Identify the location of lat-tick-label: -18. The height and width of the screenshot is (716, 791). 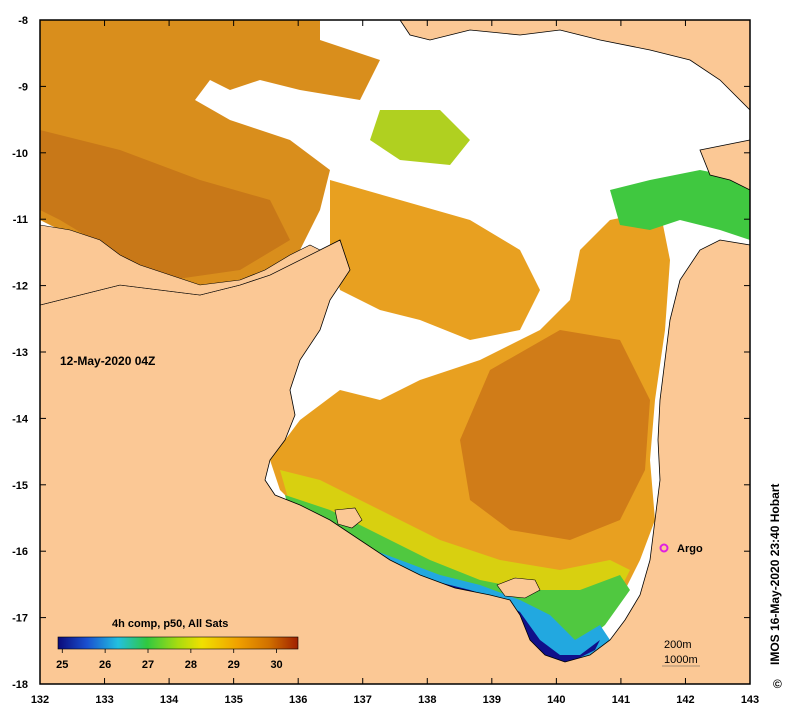
(20, 685).